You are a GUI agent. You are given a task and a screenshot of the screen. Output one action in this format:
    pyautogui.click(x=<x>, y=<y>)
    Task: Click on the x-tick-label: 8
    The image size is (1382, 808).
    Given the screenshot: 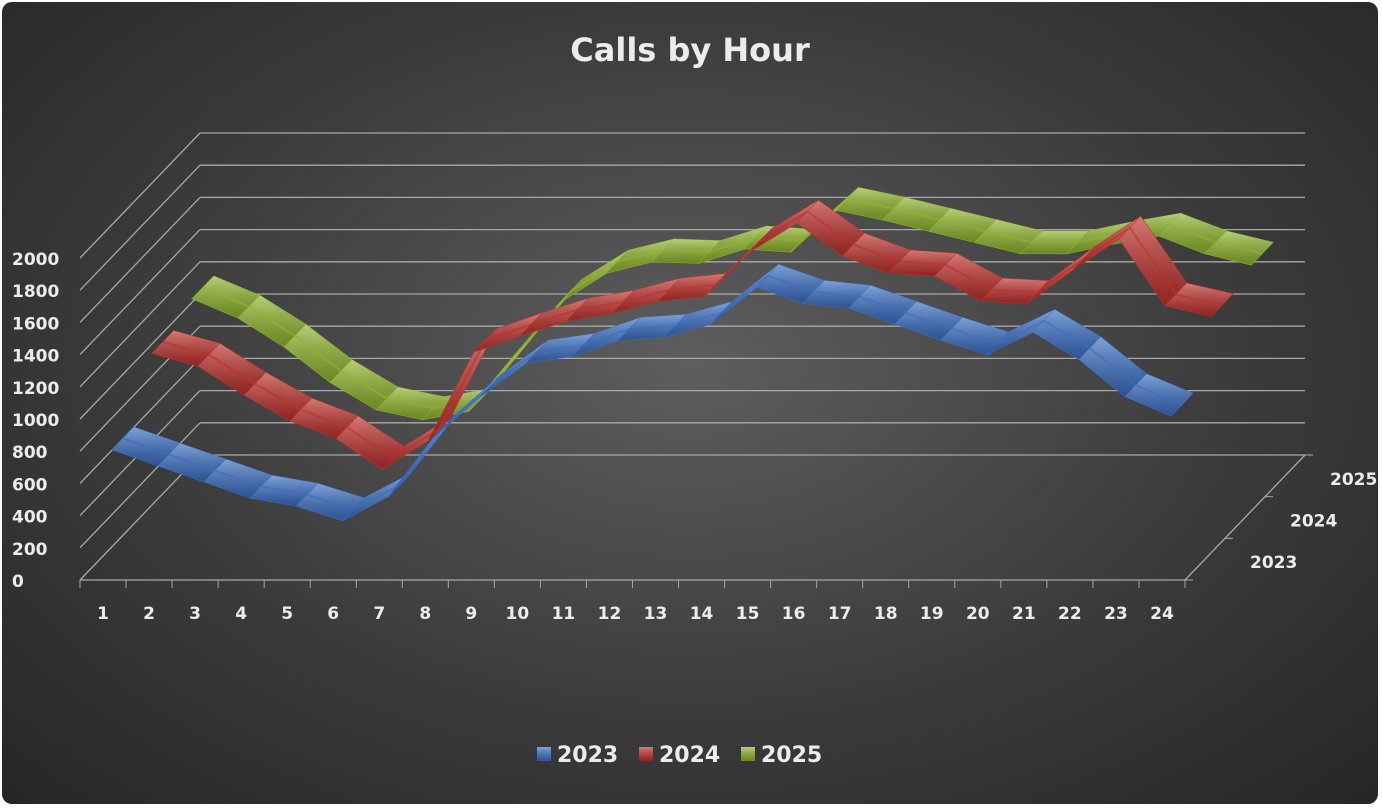 What is the action you would take?
    pyautogui.click(x=425, y=614)
    